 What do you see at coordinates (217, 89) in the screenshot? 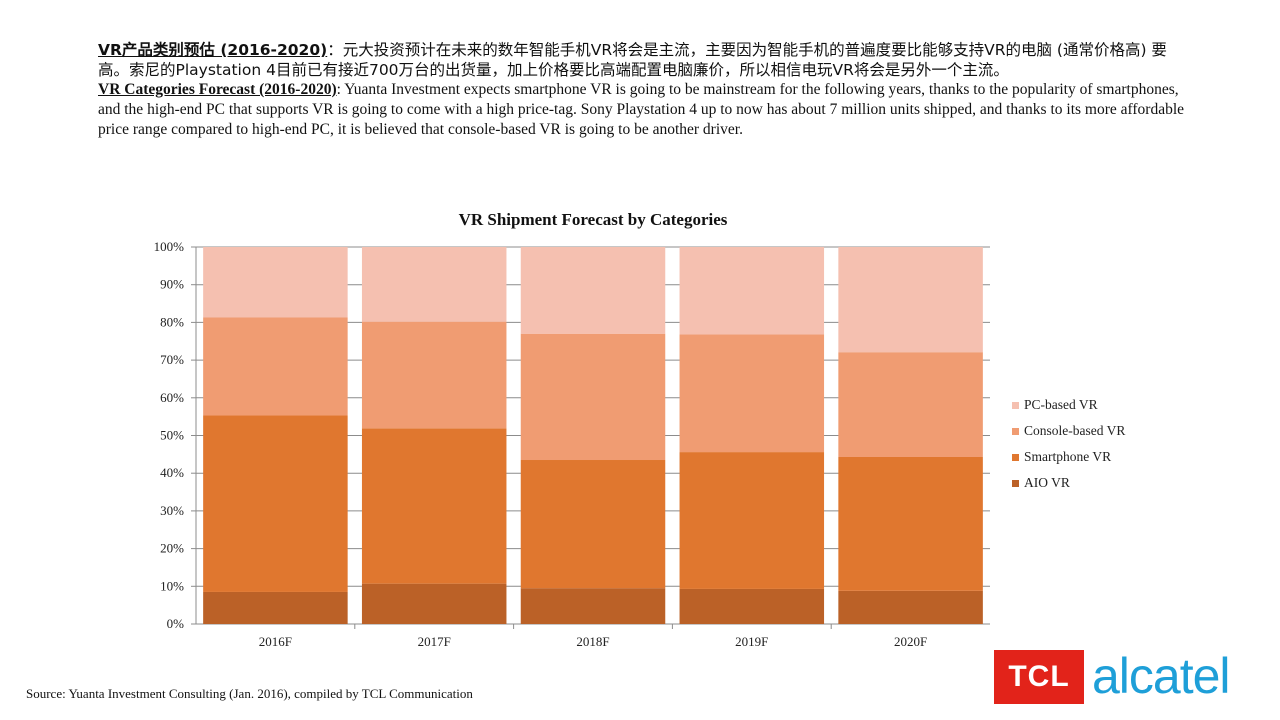
I see `intro-en-heading: VR Categories Forecast (2016-2020)` at bounding box center [217, 89].